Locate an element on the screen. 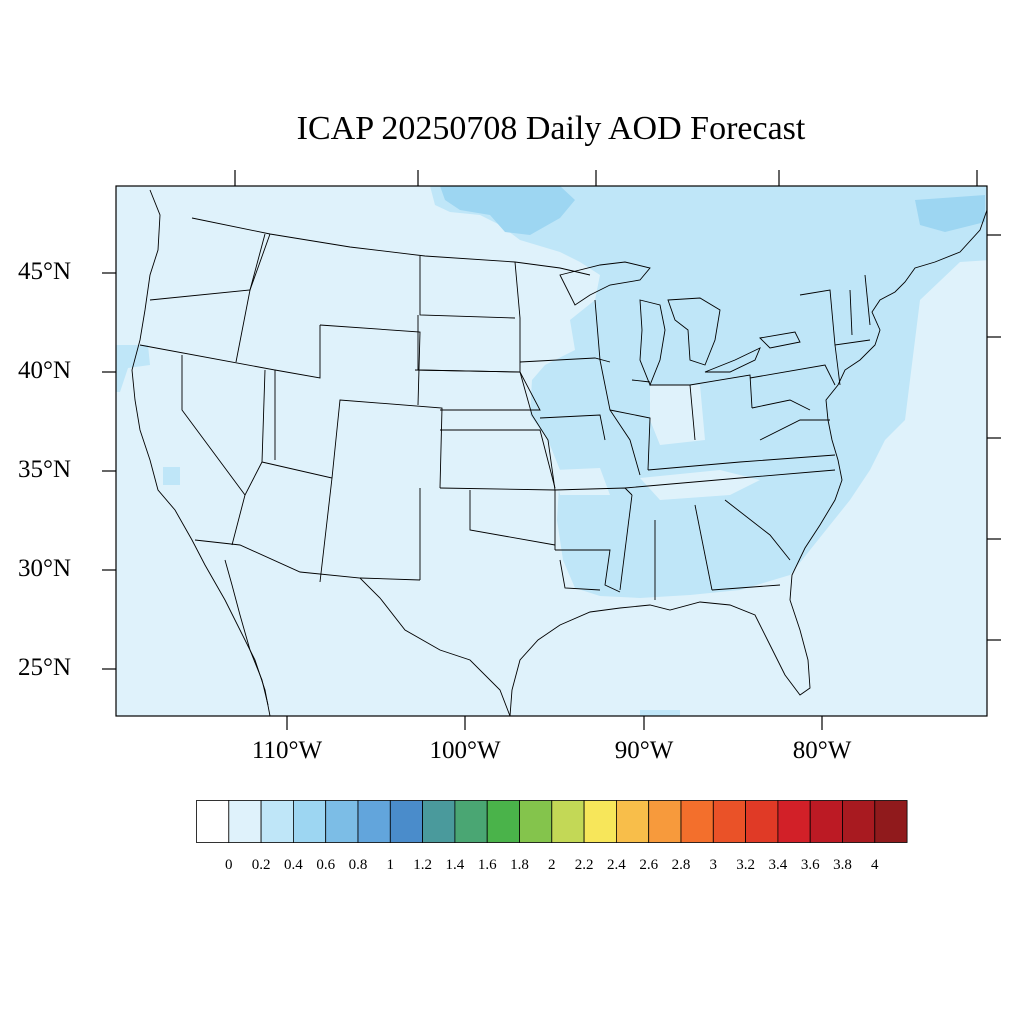 The width and height of the screenshot is (1024, 1024). colorbar-tick-label: 0.8 is located at coordinates (358, 865).